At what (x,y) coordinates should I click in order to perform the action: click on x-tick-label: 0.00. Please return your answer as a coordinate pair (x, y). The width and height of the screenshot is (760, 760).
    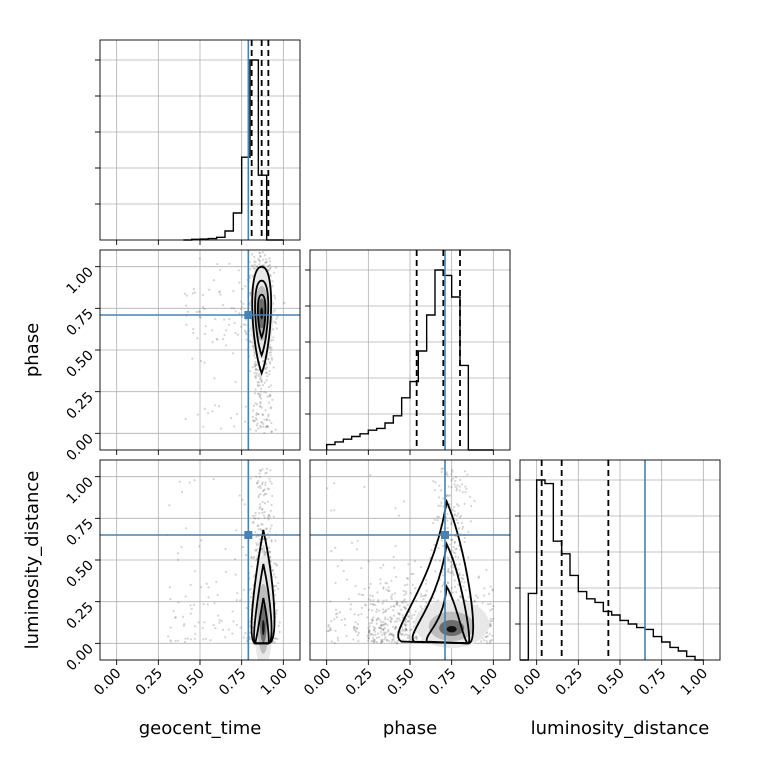
    Looking at the image, I should click on (107, 682).